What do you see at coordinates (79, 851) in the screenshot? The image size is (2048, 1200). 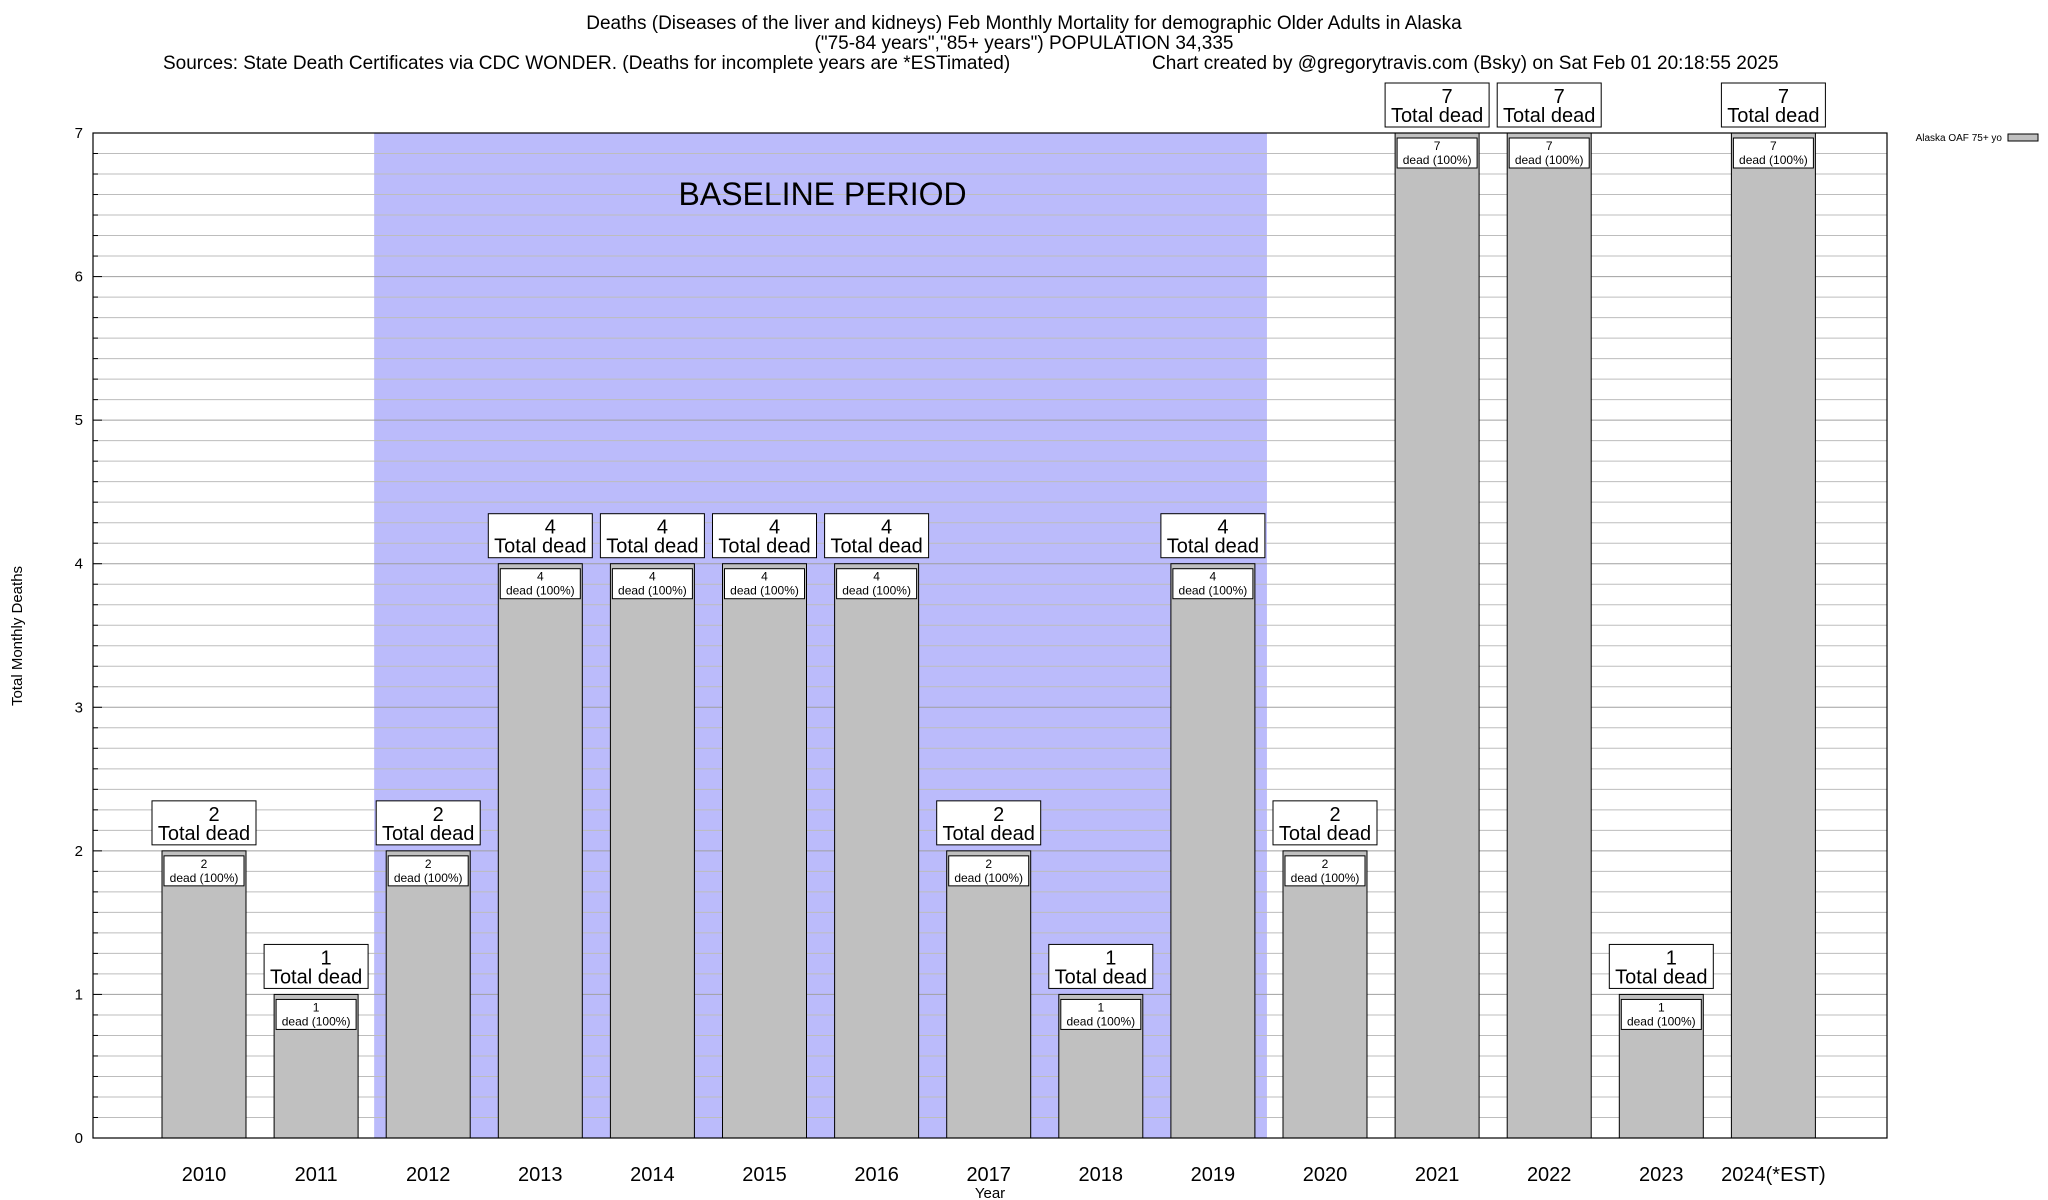 I see `y-tick-label: 2` at bounding box center [79, 851].